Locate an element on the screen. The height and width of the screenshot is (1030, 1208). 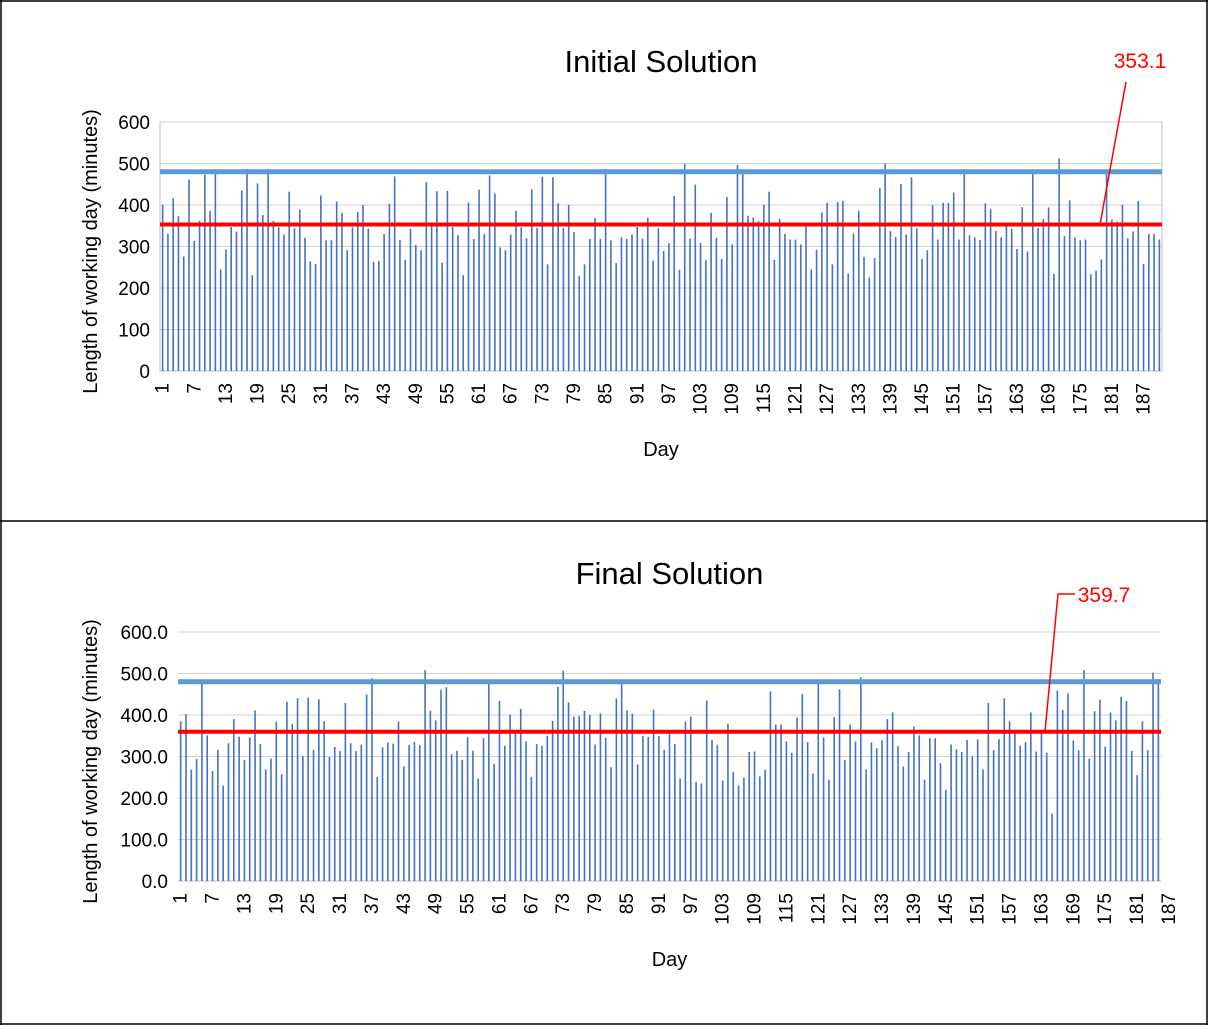
y-tick-label: 300 is located at coordinates (134, 248).